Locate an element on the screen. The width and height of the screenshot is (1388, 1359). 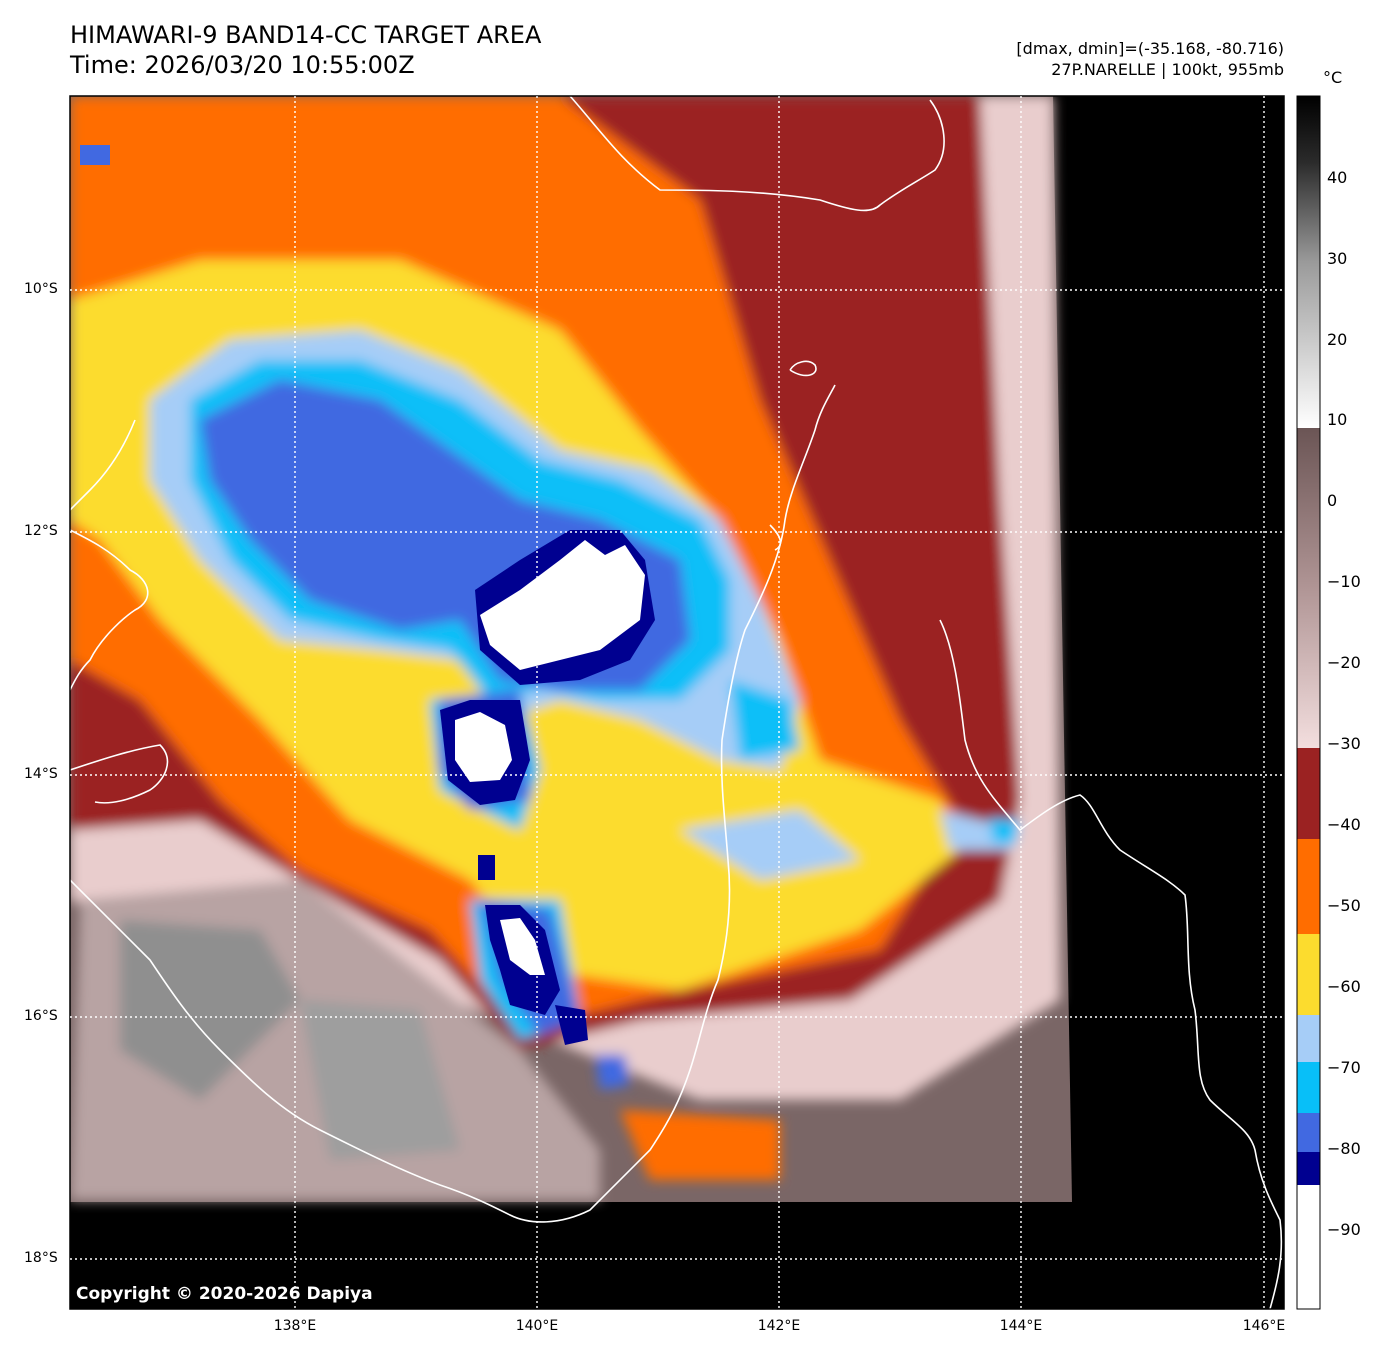
lat-label: 18°S is located at coordinates (41, 1258).